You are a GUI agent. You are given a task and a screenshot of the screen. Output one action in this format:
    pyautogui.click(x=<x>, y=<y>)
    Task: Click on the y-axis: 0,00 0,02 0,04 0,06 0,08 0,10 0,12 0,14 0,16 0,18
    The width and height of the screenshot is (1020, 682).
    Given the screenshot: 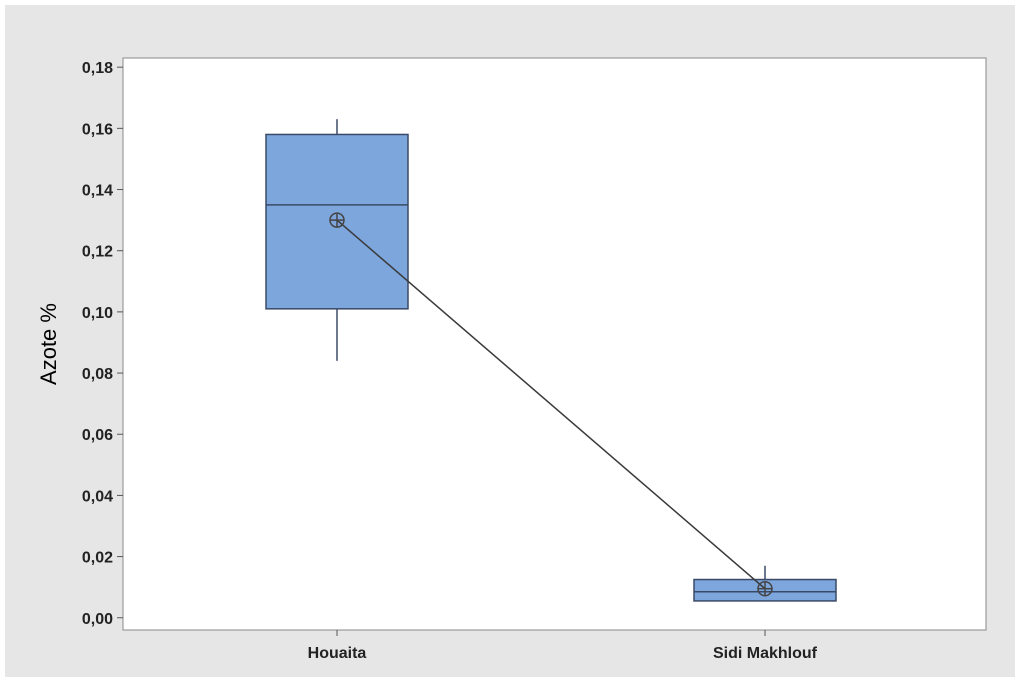 What is the action you would take?
    pyautogui.click(x=102, y=344)
    